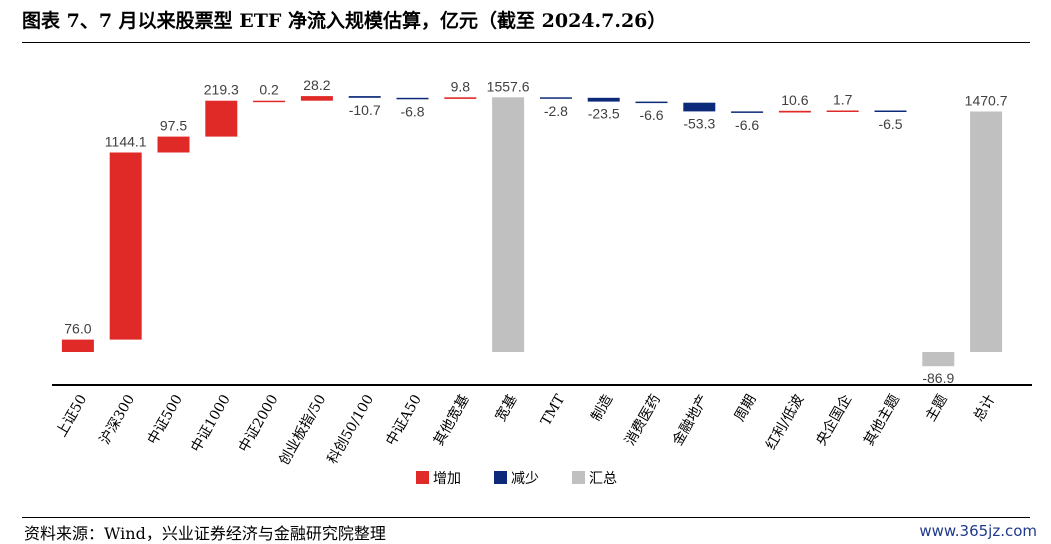  What do you see at coordinates (556, 111) in the screenshot?
I see `value-label-11: -2.8` at bounding box center [556, 111].